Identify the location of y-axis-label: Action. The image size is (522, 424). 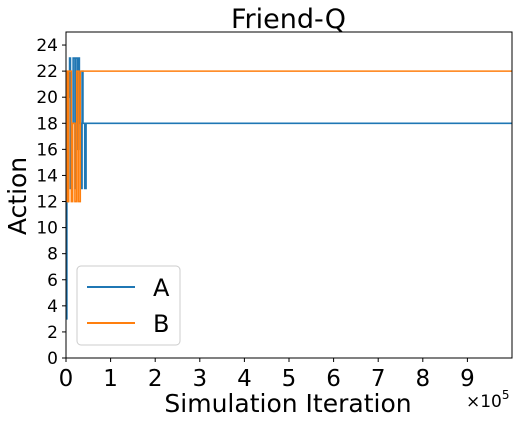
(17, 196).